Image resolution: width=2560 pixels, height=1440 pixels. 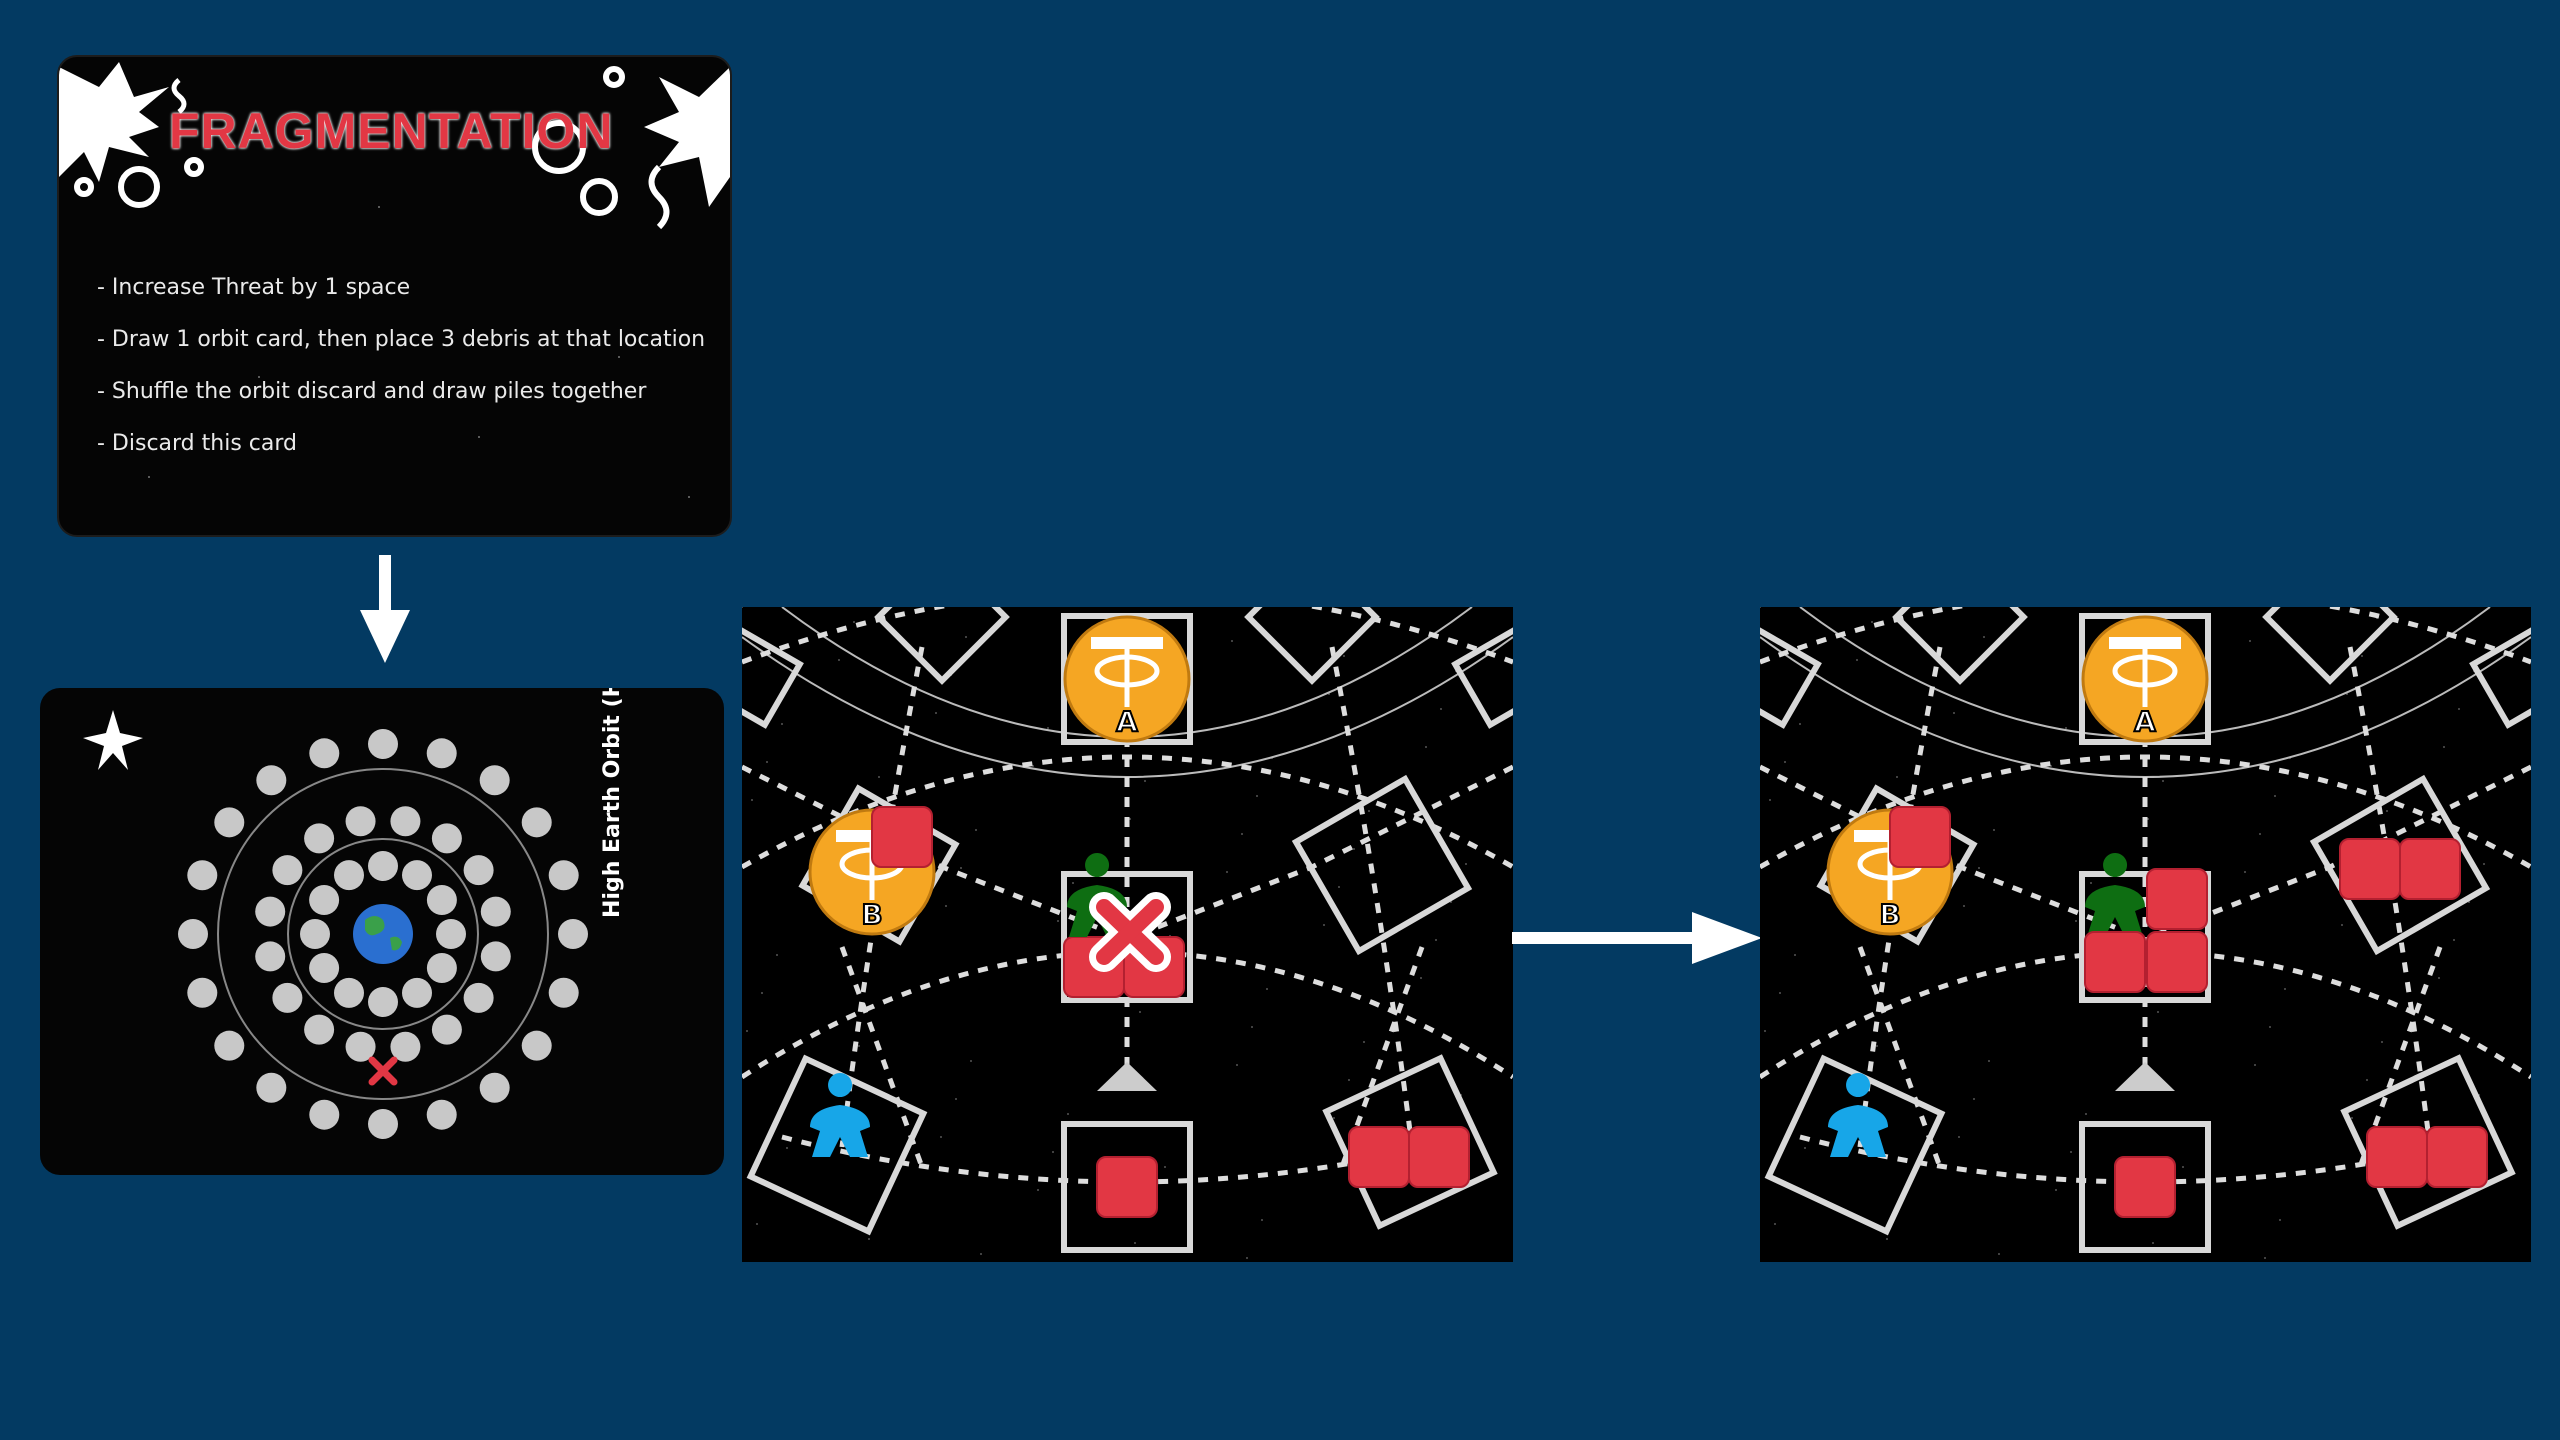 What do you see at coordinates (114, 122) in the screenshot?
I see `explosion-left-icon` at bounding box center [114, 122].